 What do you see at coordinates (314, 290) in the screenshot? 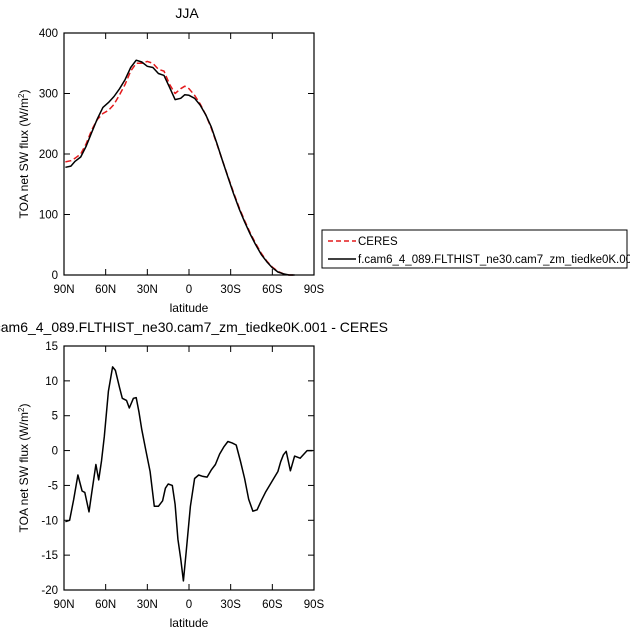
I see `top-x-tick-label: 90S` at bounding box center [314, 290].